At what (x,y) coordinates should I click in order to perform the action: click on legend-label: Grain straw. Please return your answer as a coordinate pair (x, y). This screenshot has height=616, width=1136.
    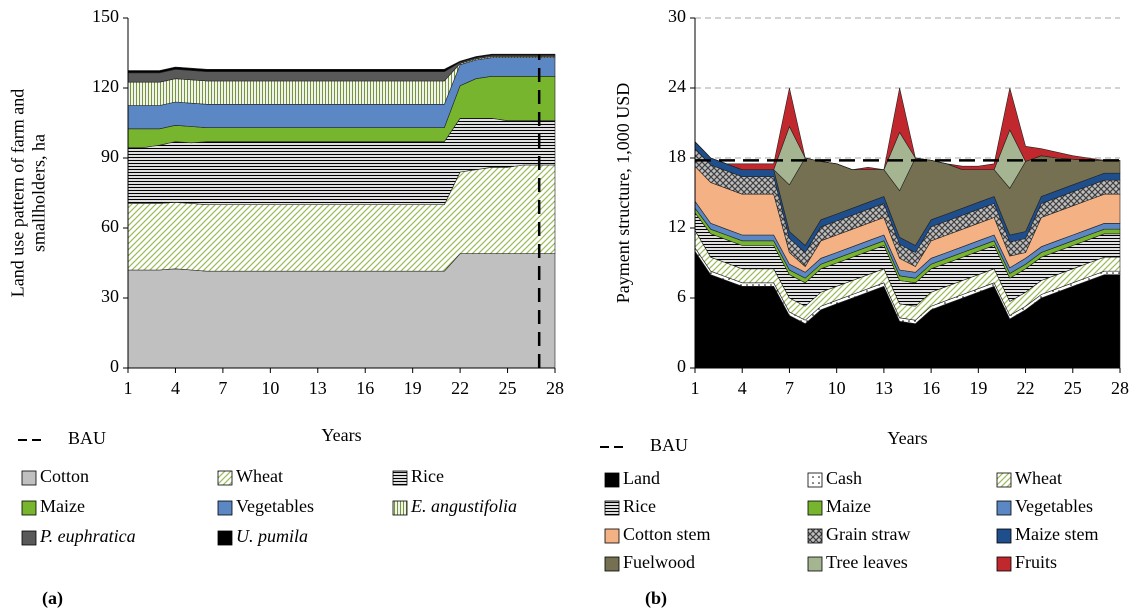
    Looking at the image, I should click on (868, 534).